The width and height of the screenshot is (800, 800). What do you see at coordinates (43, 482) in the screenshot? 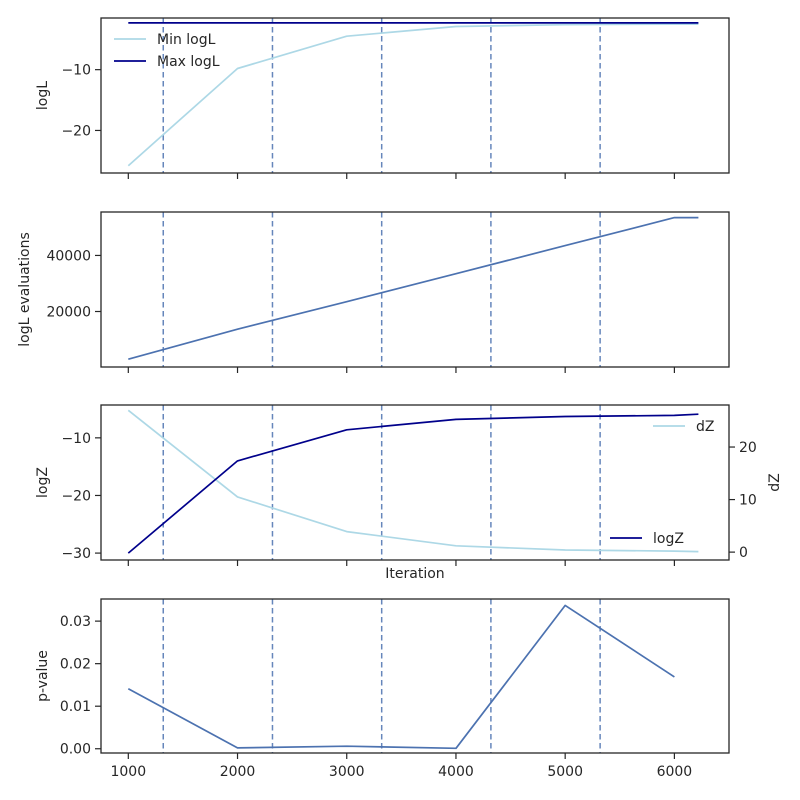
I see `y-axis-label: logZ` at bounding box center [43, 482].